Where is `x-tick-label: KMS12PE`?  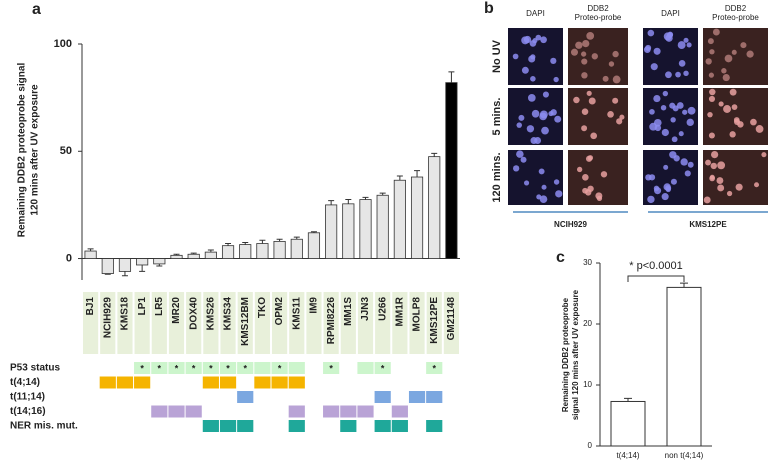 x-tick-label: KMS12PE is located at coordinates (434, 320).